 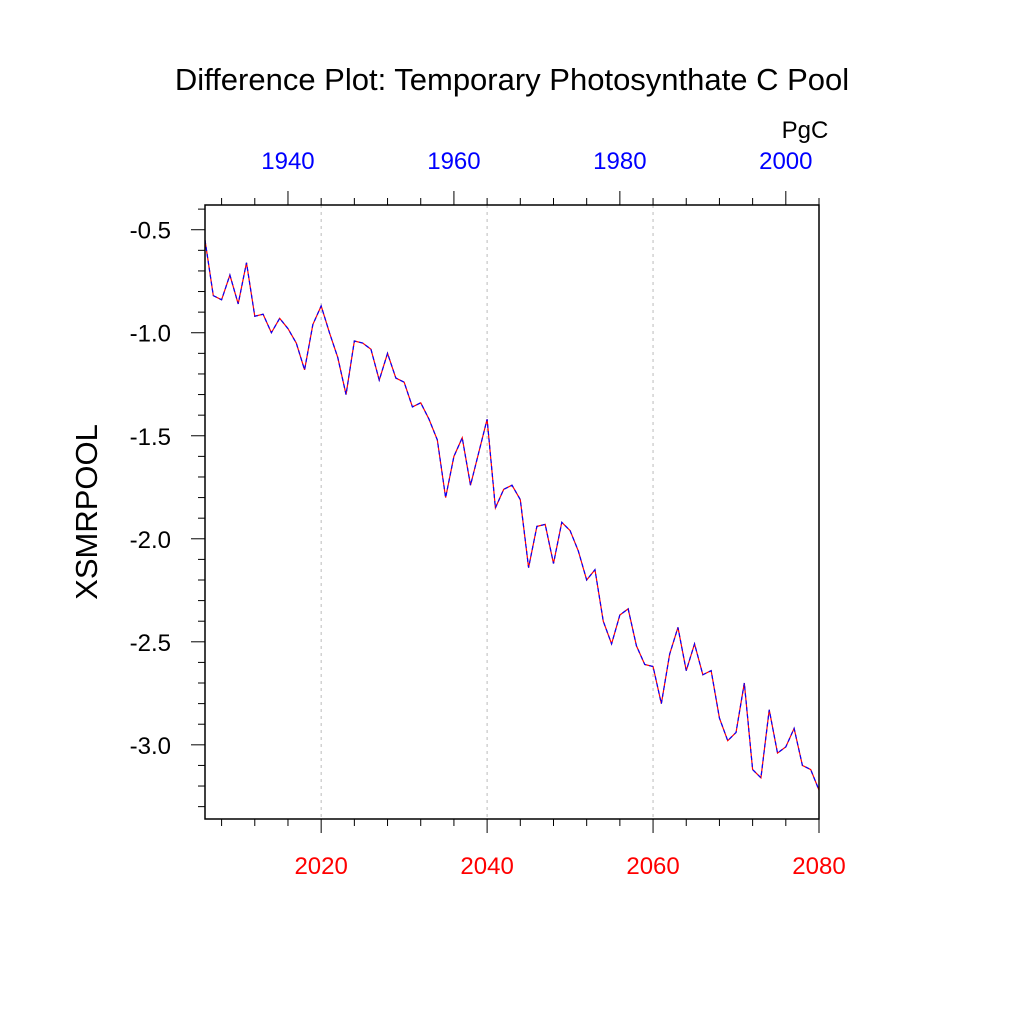 What do you see at coordinates (150, 334) in the screenshot?
I see `y-tick-label--1.0: -1.0` at bounding box center [150, 334].